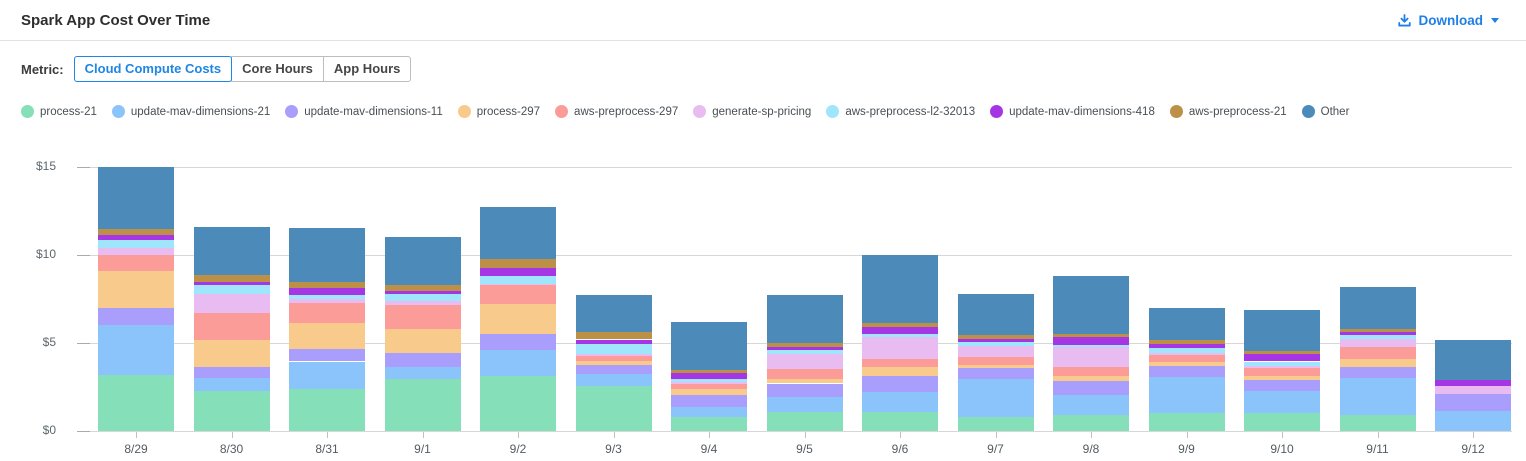 Image resolution: width=1526 pixels, height=461 pixels. Describe the element at coordinates (190, 111) in the screenshot. I see `legend-item-update-mav-dimensions-21: update-mav-dimensions-21` at that location.